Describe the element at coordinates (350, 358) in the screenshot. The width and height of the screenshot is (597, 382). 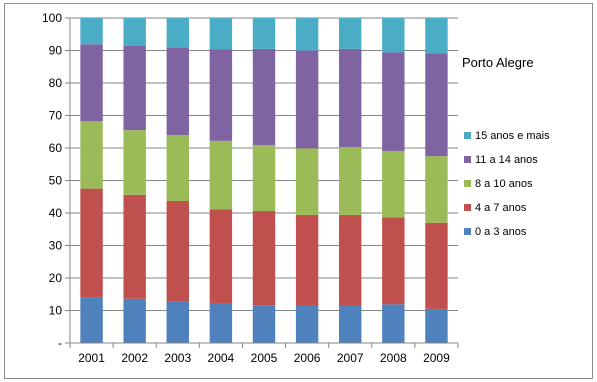
I see `x-tick-label: 2007` at that location.